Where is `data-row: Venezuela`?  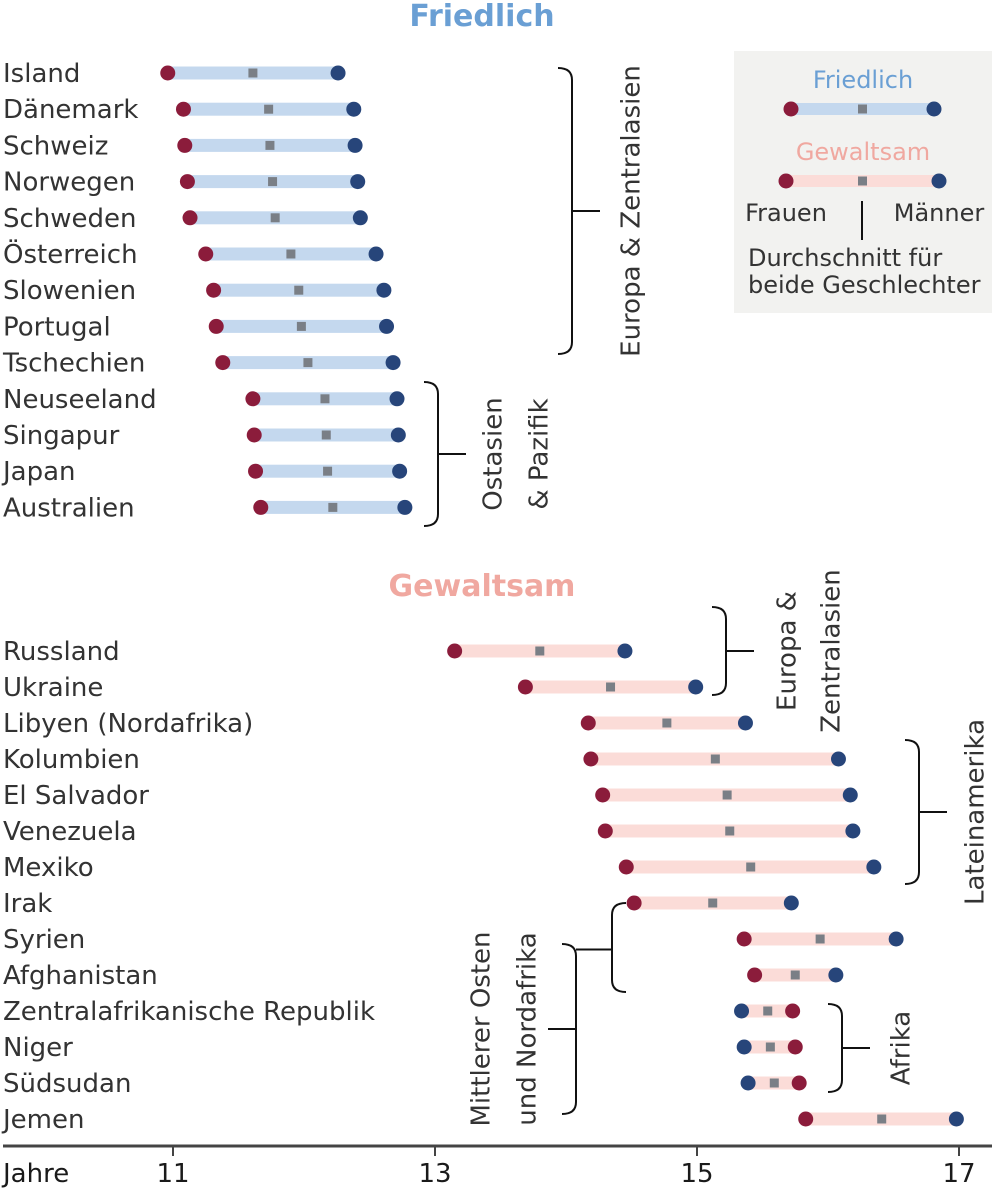 data-row: Venezuela is located at coordinates (432, 832).